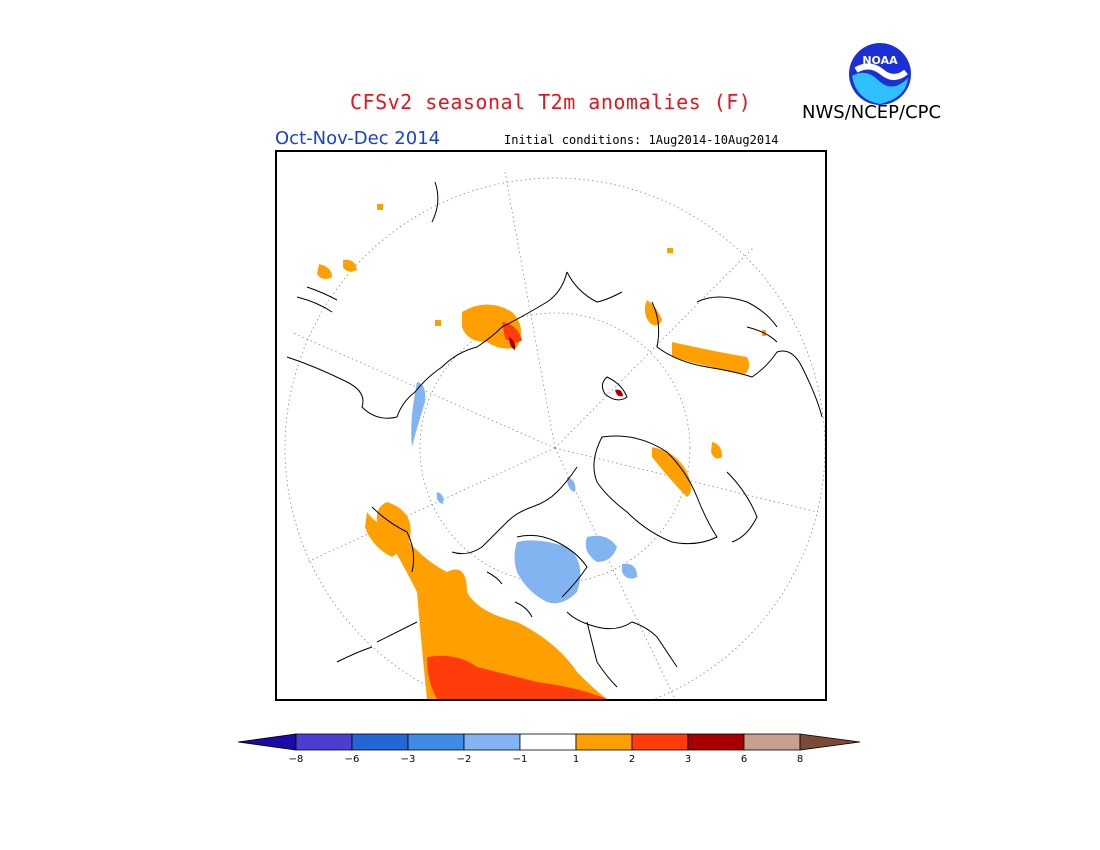 The image size is (1100, 850). Describe the element at coordinates (358, 138) in the screenshot. I see `season-label: Oct-Nov-Dec 2014` at that location.